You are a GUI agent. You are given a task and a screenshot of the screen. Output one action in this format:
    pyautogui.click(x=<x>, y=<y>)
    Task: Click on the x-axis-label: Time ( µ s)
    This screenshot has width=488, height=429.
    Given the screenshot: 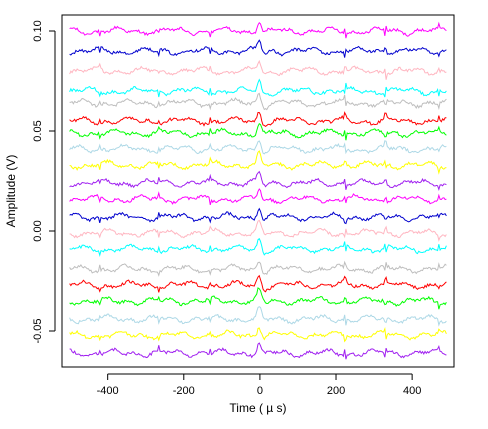 What is the action you would take?
    pyautogui.click(x=257, y=408)
    